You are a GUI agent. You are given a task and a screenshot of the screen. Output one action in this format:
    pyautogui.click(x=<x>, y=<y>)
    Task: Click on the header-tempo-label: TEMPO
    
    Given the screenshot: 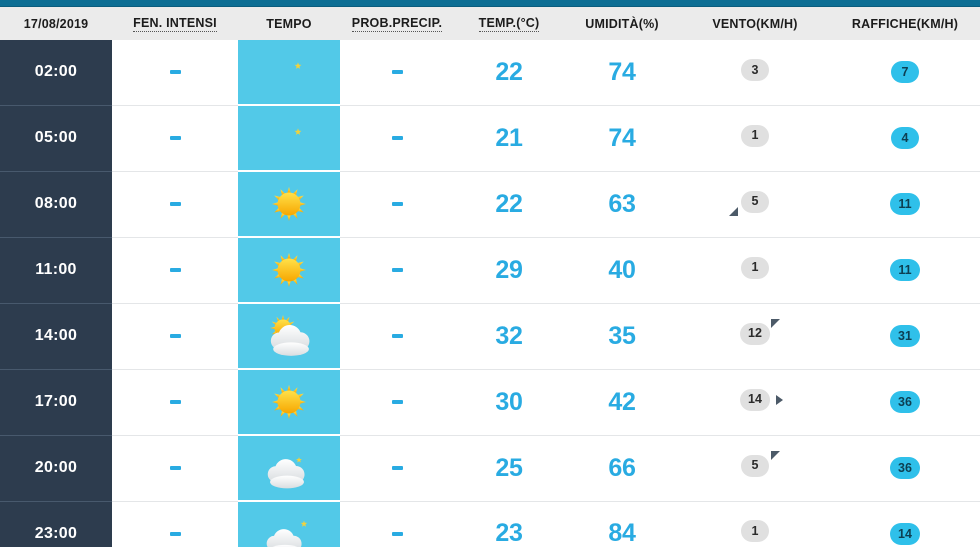 What is the action you would take?
    pyautogui.click(x=289, y=23)
    